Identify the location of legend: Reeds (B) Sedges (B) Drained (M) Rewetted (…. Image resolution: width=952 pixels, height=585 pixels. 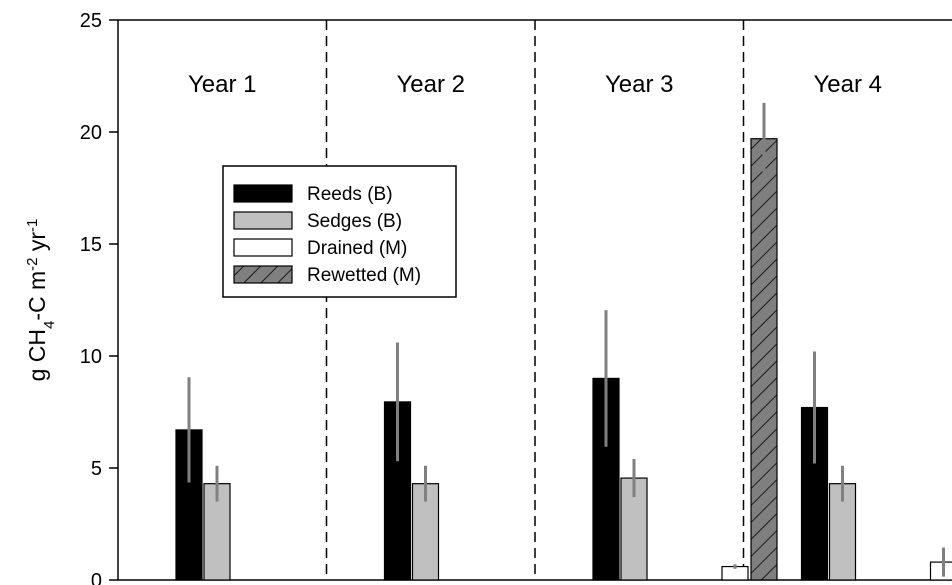
(339, 231).